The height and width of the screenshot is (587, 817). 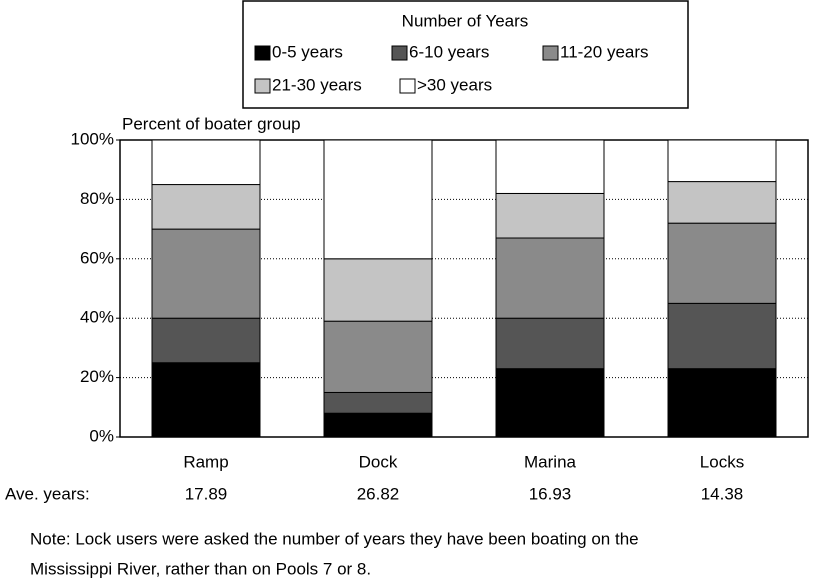 I want to click on ave-label: Ave. years:, so click(x=47, y=493).